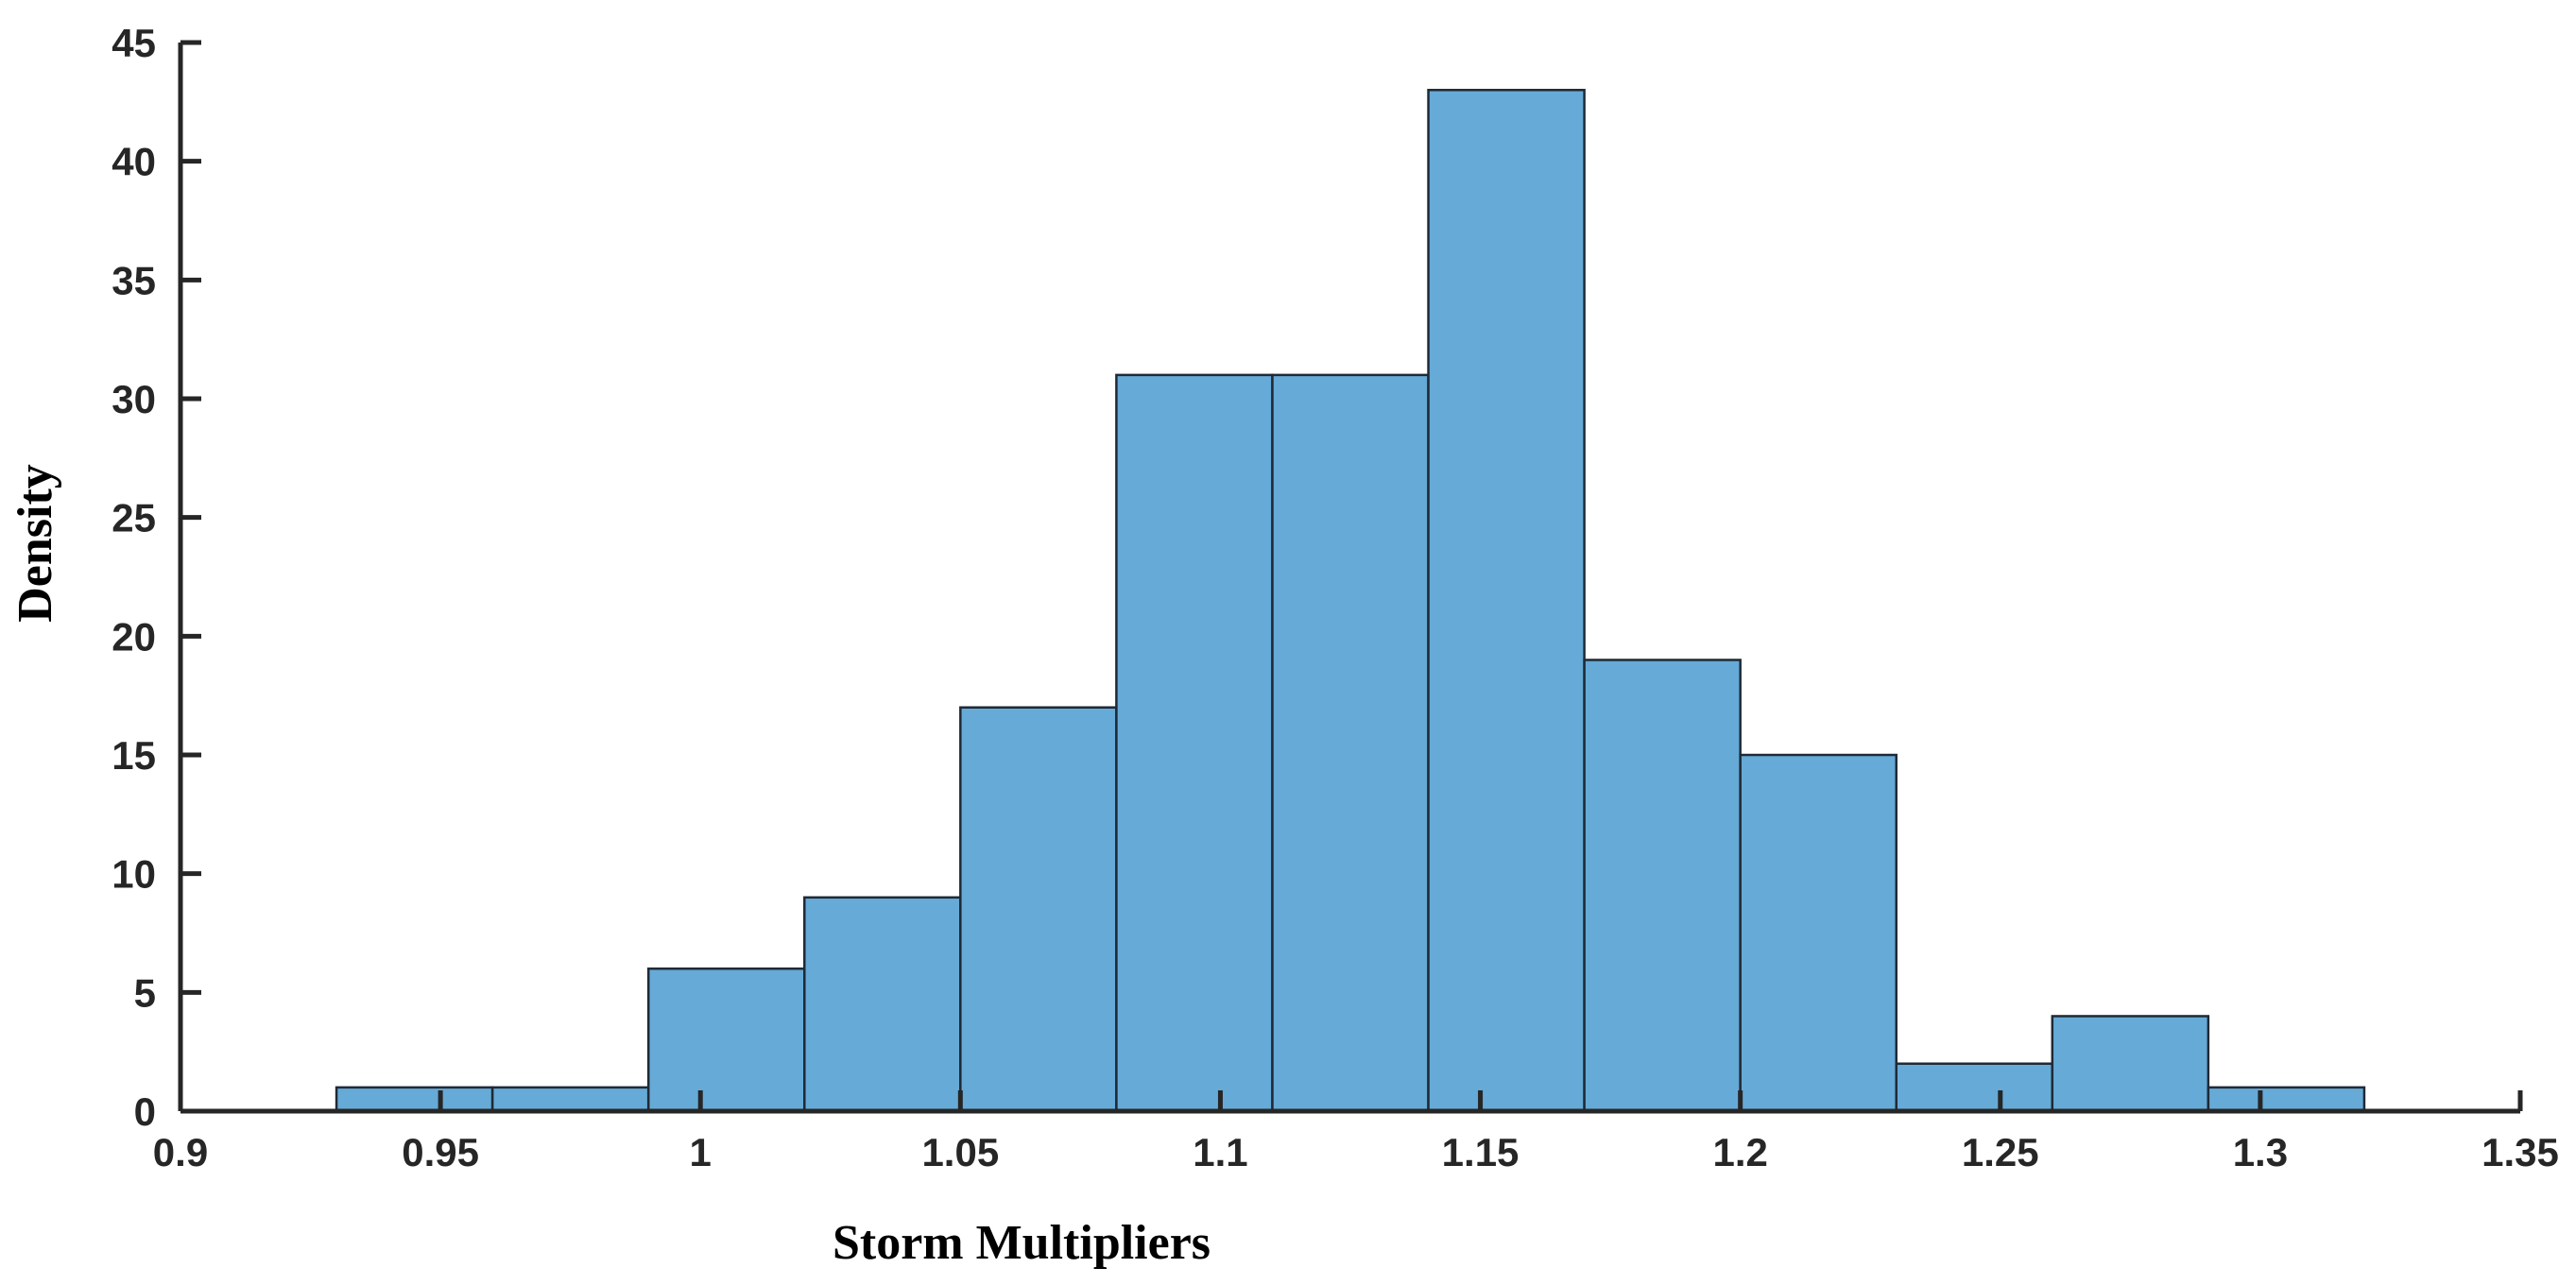  What do you see at coordinates (960, 1152) in the screenshot?
I see `x-tick-label: 1.05` at bounding box center [960, 1152].